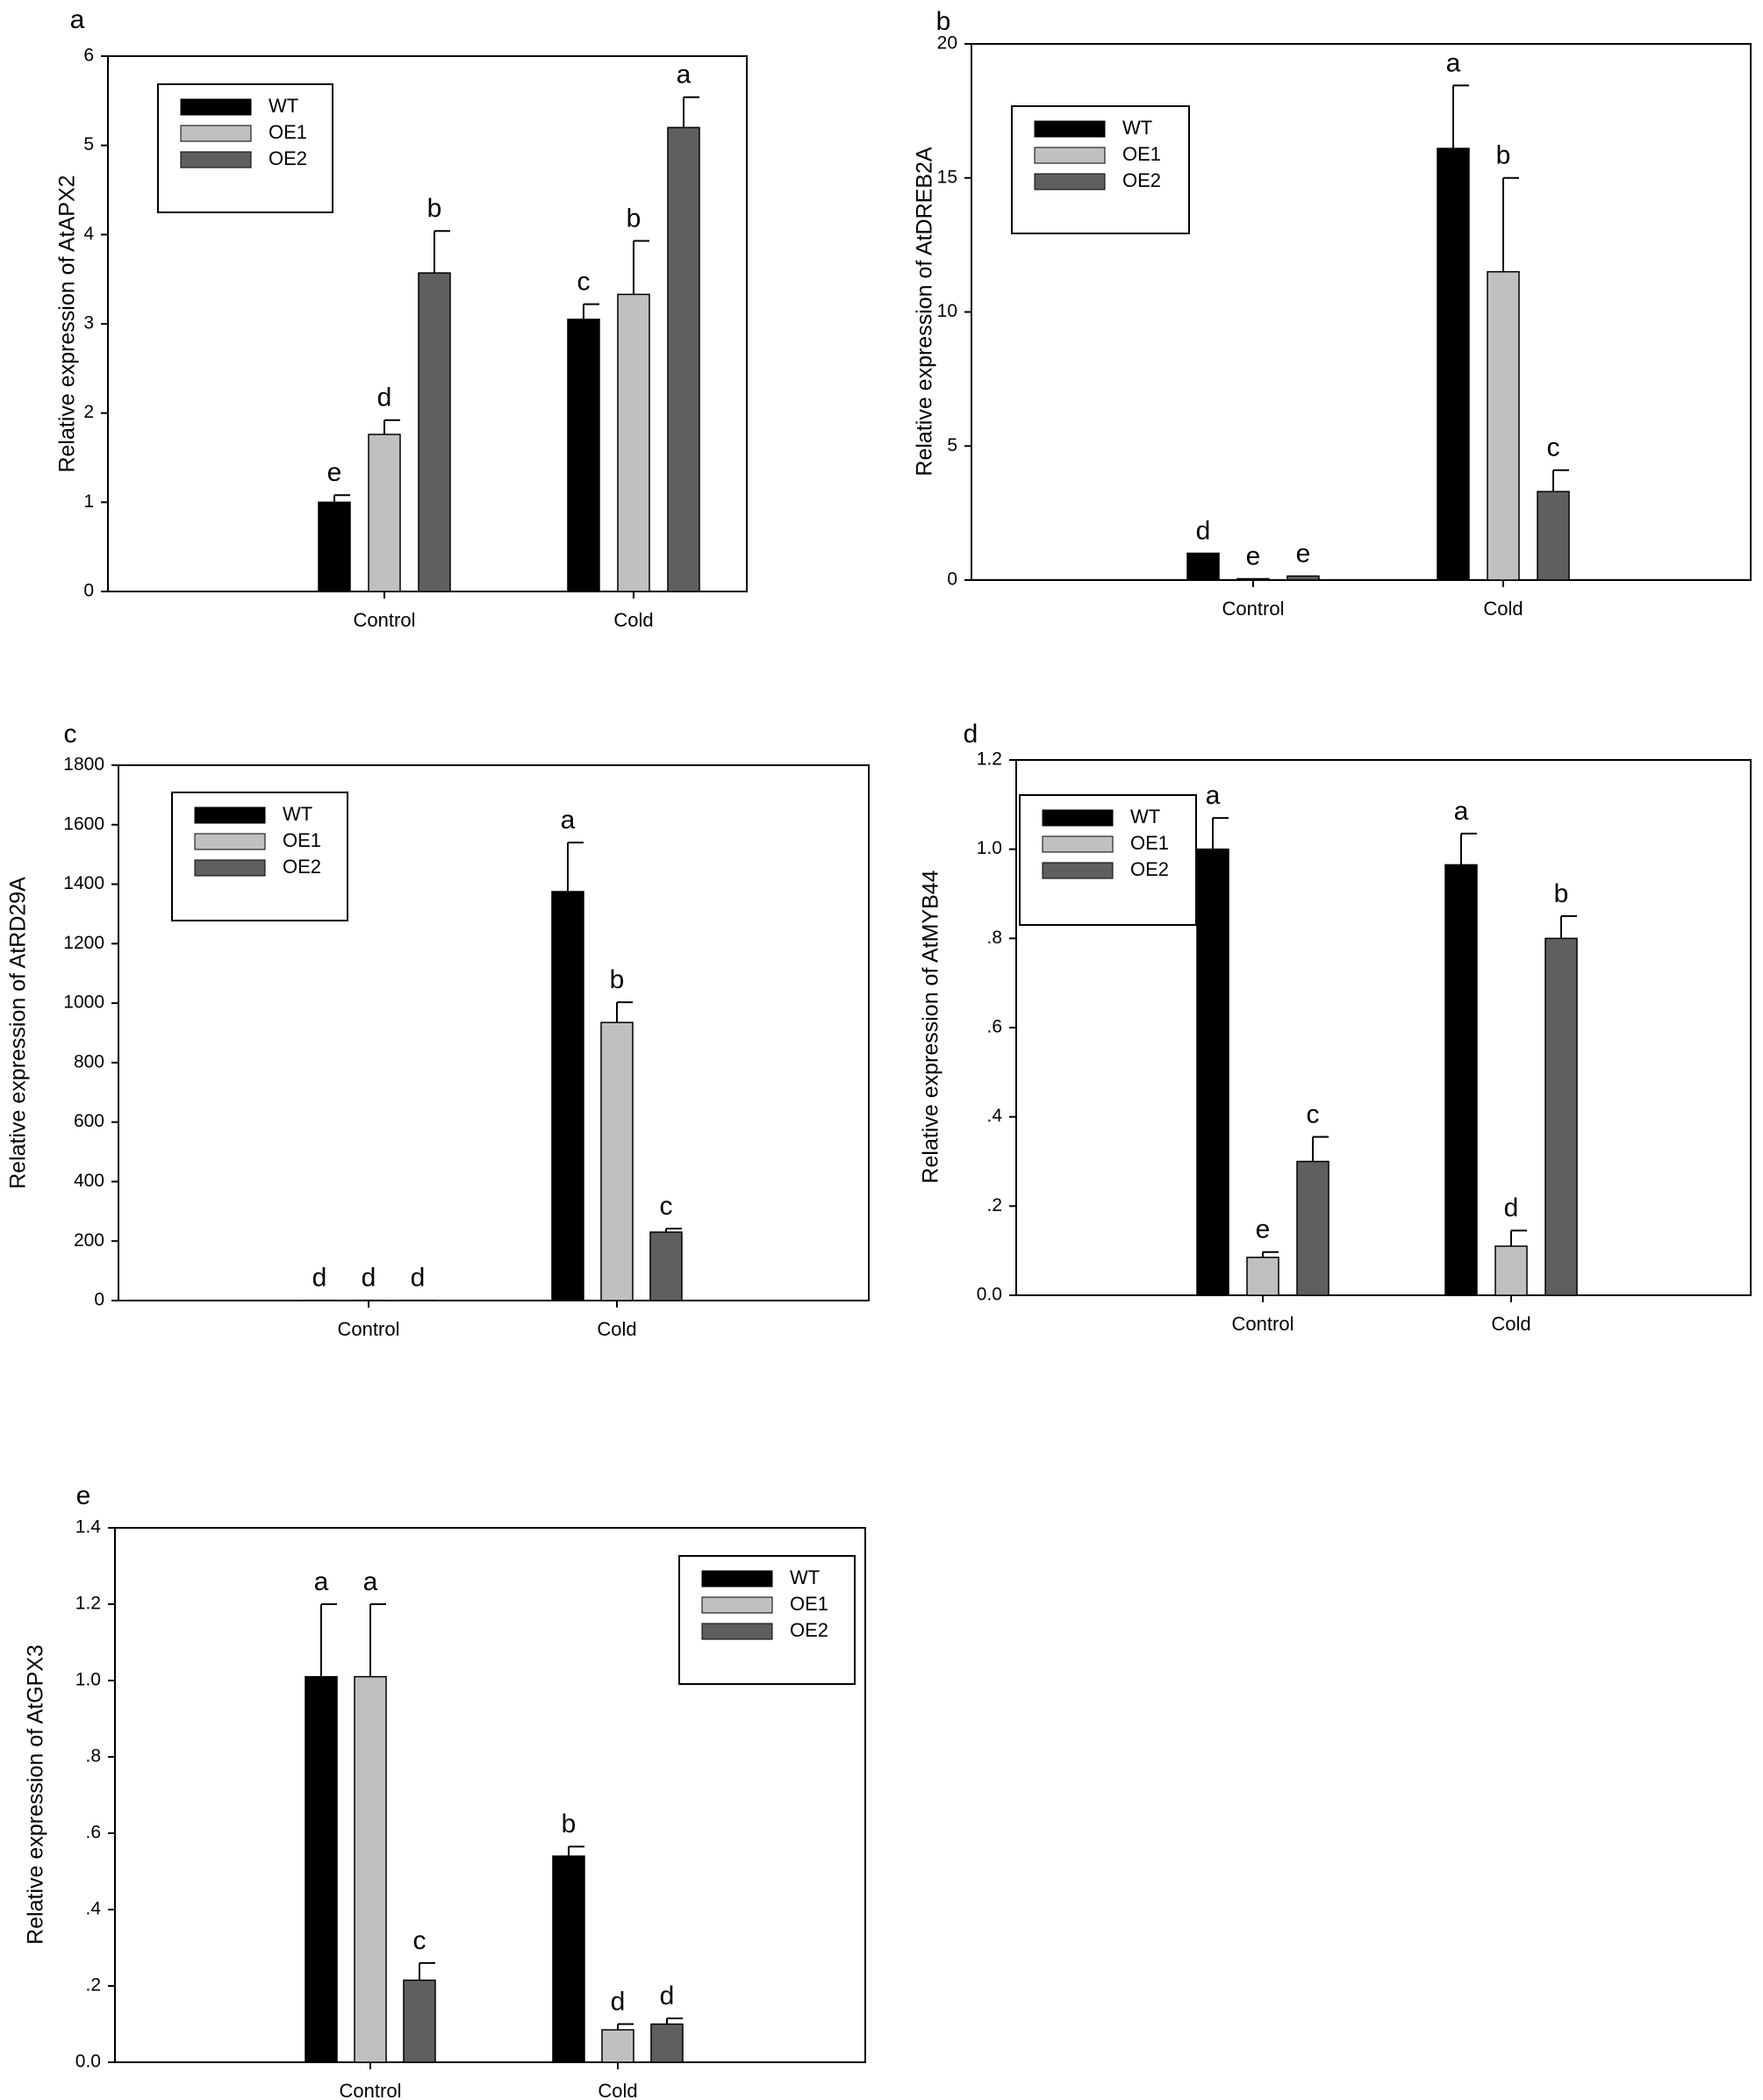  I want to click on y-axis-label: Relative expression of AtGPX3, so click(36, 1795).